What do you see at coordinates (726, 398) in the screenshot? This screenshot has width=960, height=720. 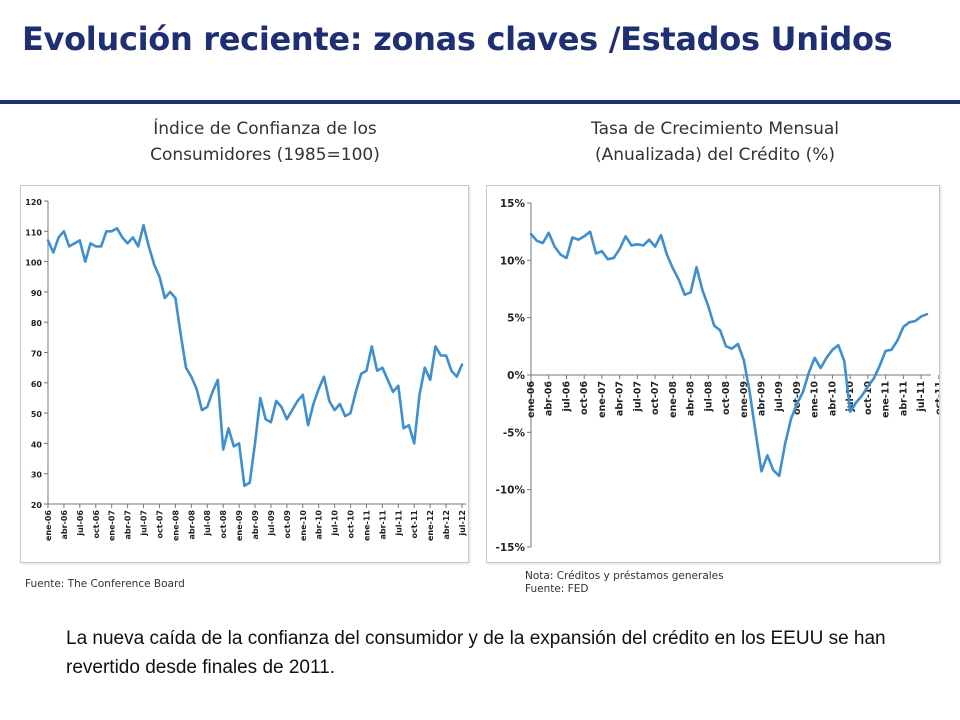 I see `credit-xtick-label: oct-08` at bounding box center [726, 398].